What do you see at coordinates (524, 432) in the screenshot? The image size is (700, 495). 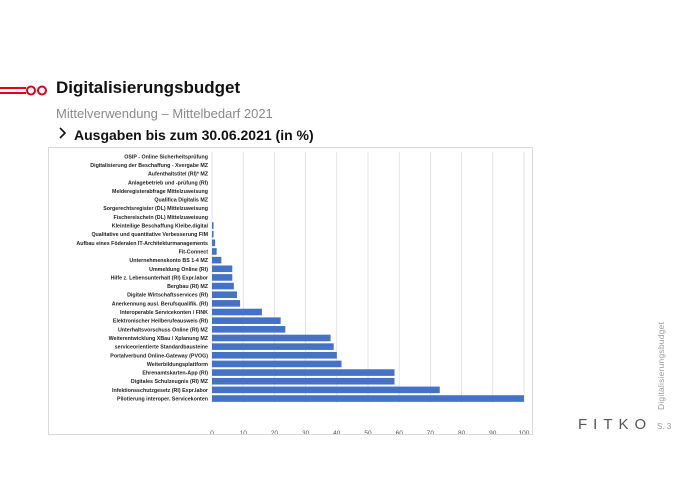 I see `x-tick-label: 100` at bounding box center [524, 432].